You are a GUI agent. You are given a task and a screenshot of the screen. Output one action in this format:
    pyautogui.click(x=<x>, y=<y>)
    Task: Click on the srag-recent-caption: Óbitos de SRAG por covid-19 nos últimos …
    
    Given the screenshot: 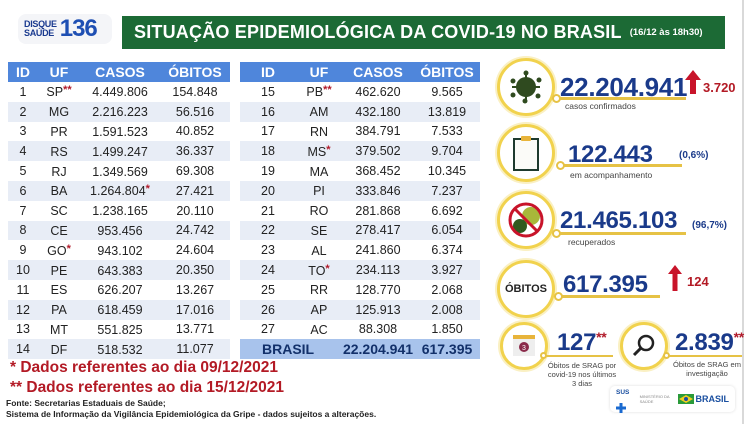 What is the action you would take?
    pyautogui.click(x=582, y=374)
    